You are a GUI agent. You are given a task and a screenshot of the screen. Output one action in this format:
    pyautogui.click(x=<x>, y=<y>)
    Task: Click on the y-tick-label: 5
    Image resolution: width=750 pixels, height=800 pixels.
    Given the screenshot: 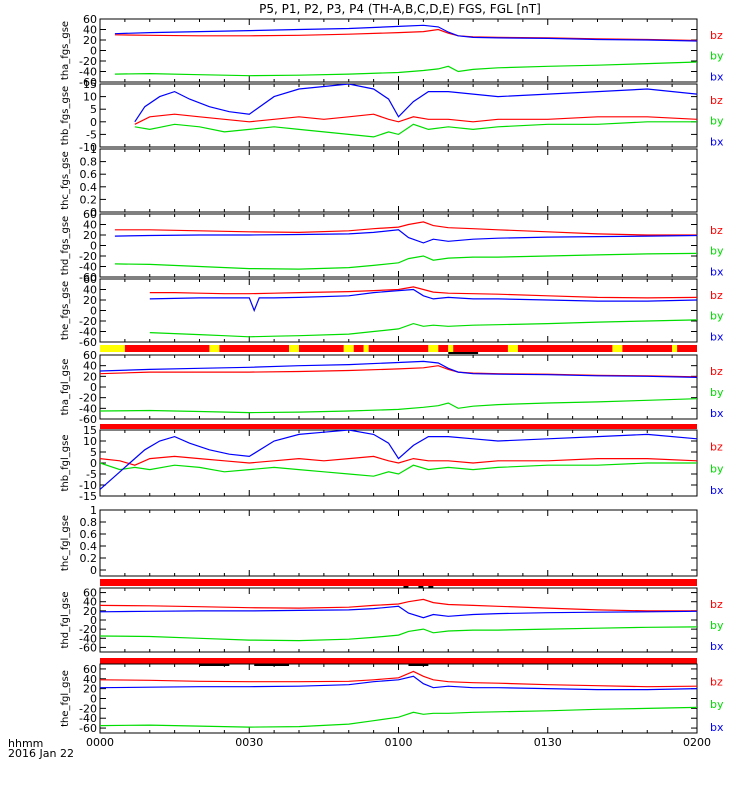 What is the action you would take?
    pyautogui.click(x=93, y=109)
    